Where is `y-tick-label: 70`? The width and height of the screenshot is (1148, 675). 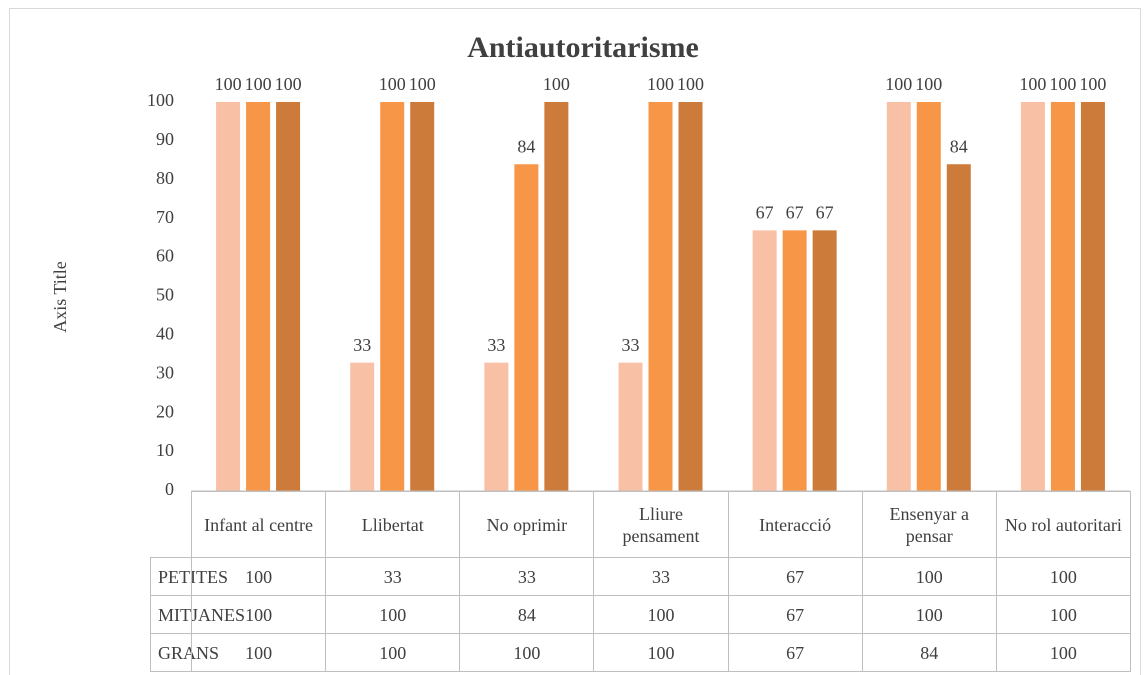
y-tick-label: 70 is located at coordinates (165, 217).